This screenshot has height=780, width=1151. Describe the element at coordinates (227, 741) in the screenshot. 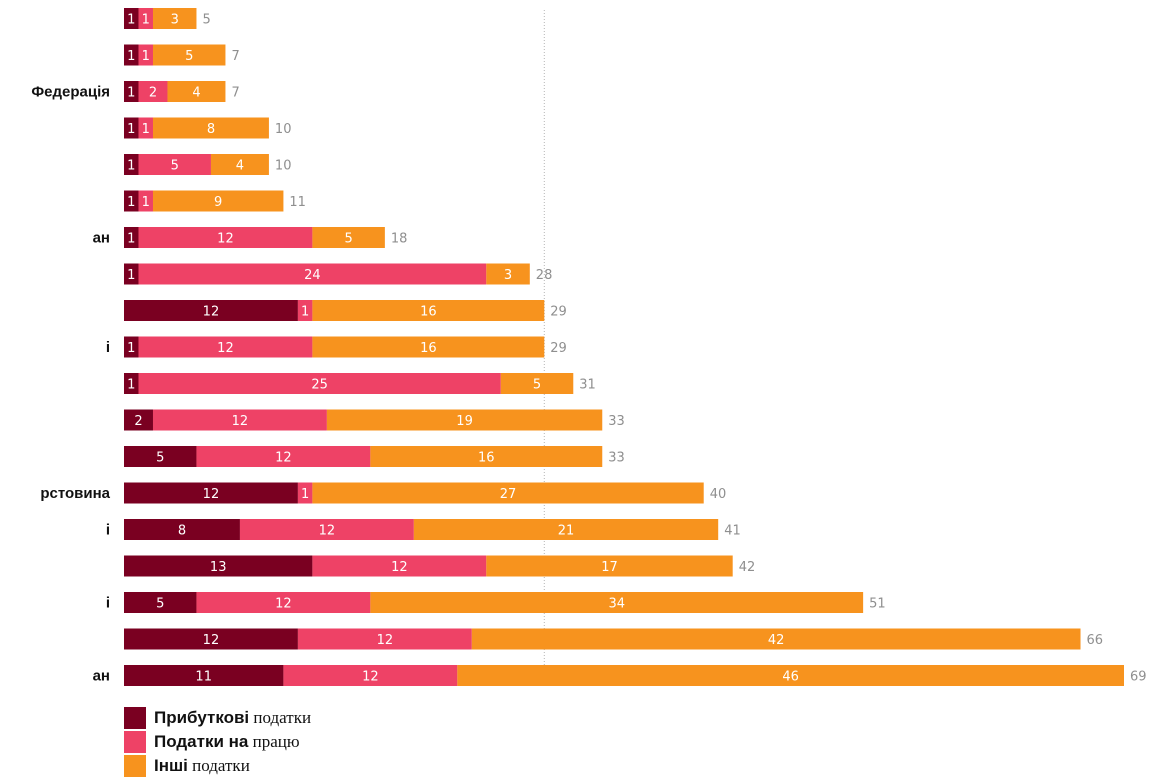

I see `legend-label-labor-taxes: Податки на працю` at that location.